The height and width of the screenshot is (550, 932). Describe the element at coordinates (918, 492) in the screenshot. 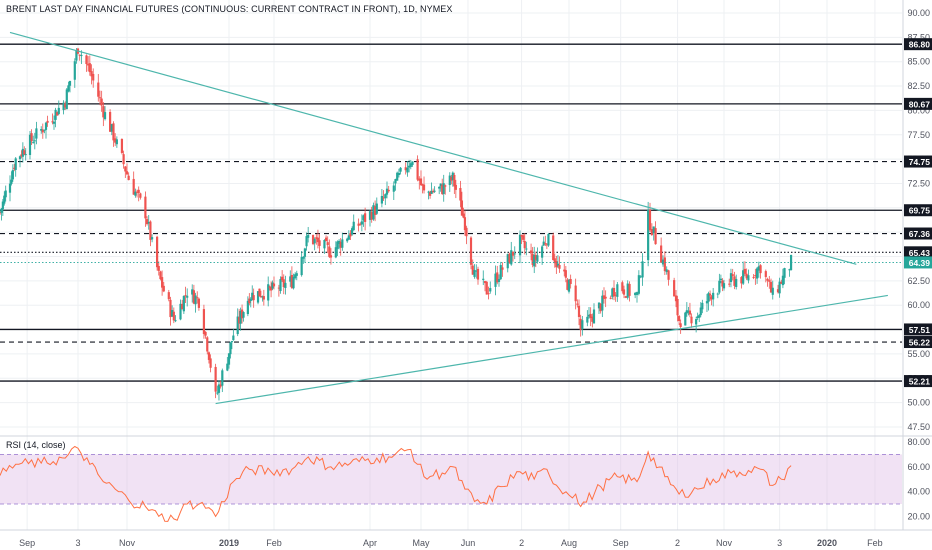

I see `rsi-tick-label: 40.00` at that location.